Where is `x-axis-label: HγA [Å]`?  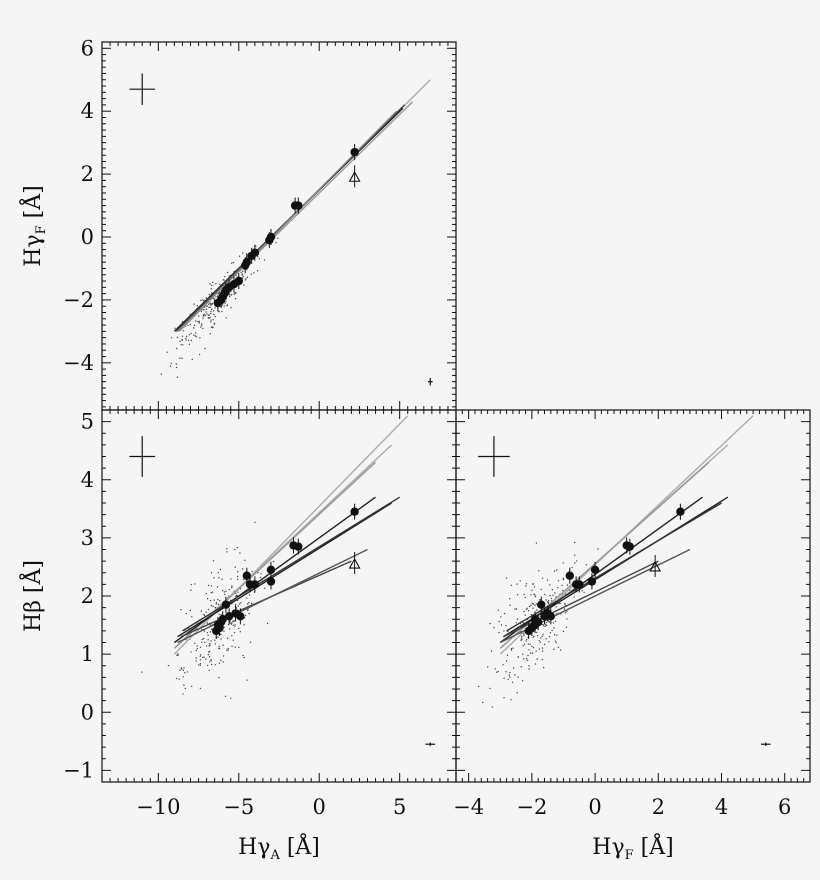
x-axis-label: HγA [Å] is located at coordinates (279, 847).